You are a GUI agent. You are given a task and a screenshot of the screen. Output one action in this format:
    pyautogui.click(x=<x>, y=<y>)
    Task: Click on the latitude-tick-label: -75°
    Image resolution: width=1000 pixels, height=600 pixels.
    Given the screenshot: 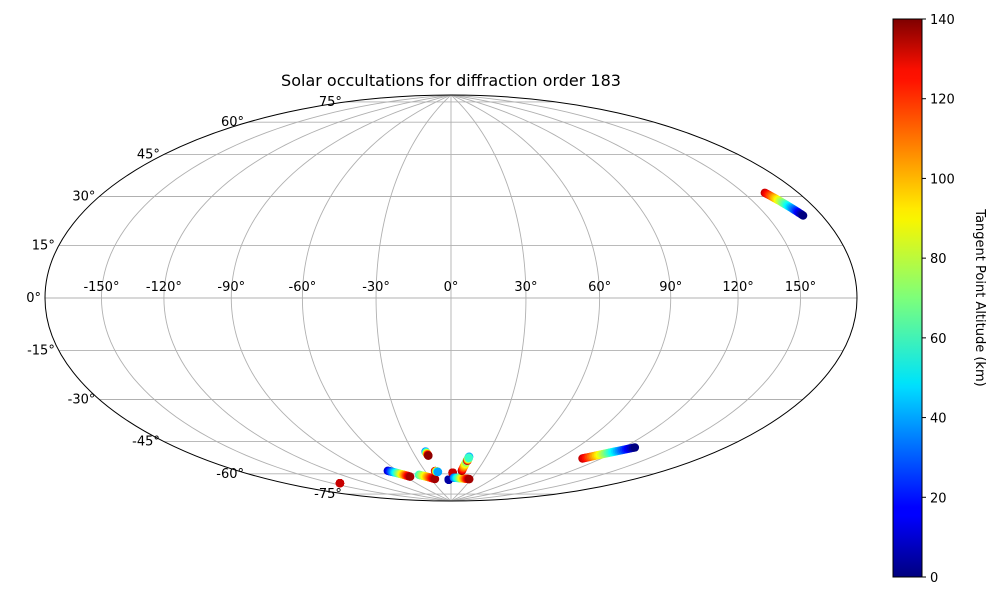 What is the action you would take?
    pyautogui.click(x=328, y=494)
    